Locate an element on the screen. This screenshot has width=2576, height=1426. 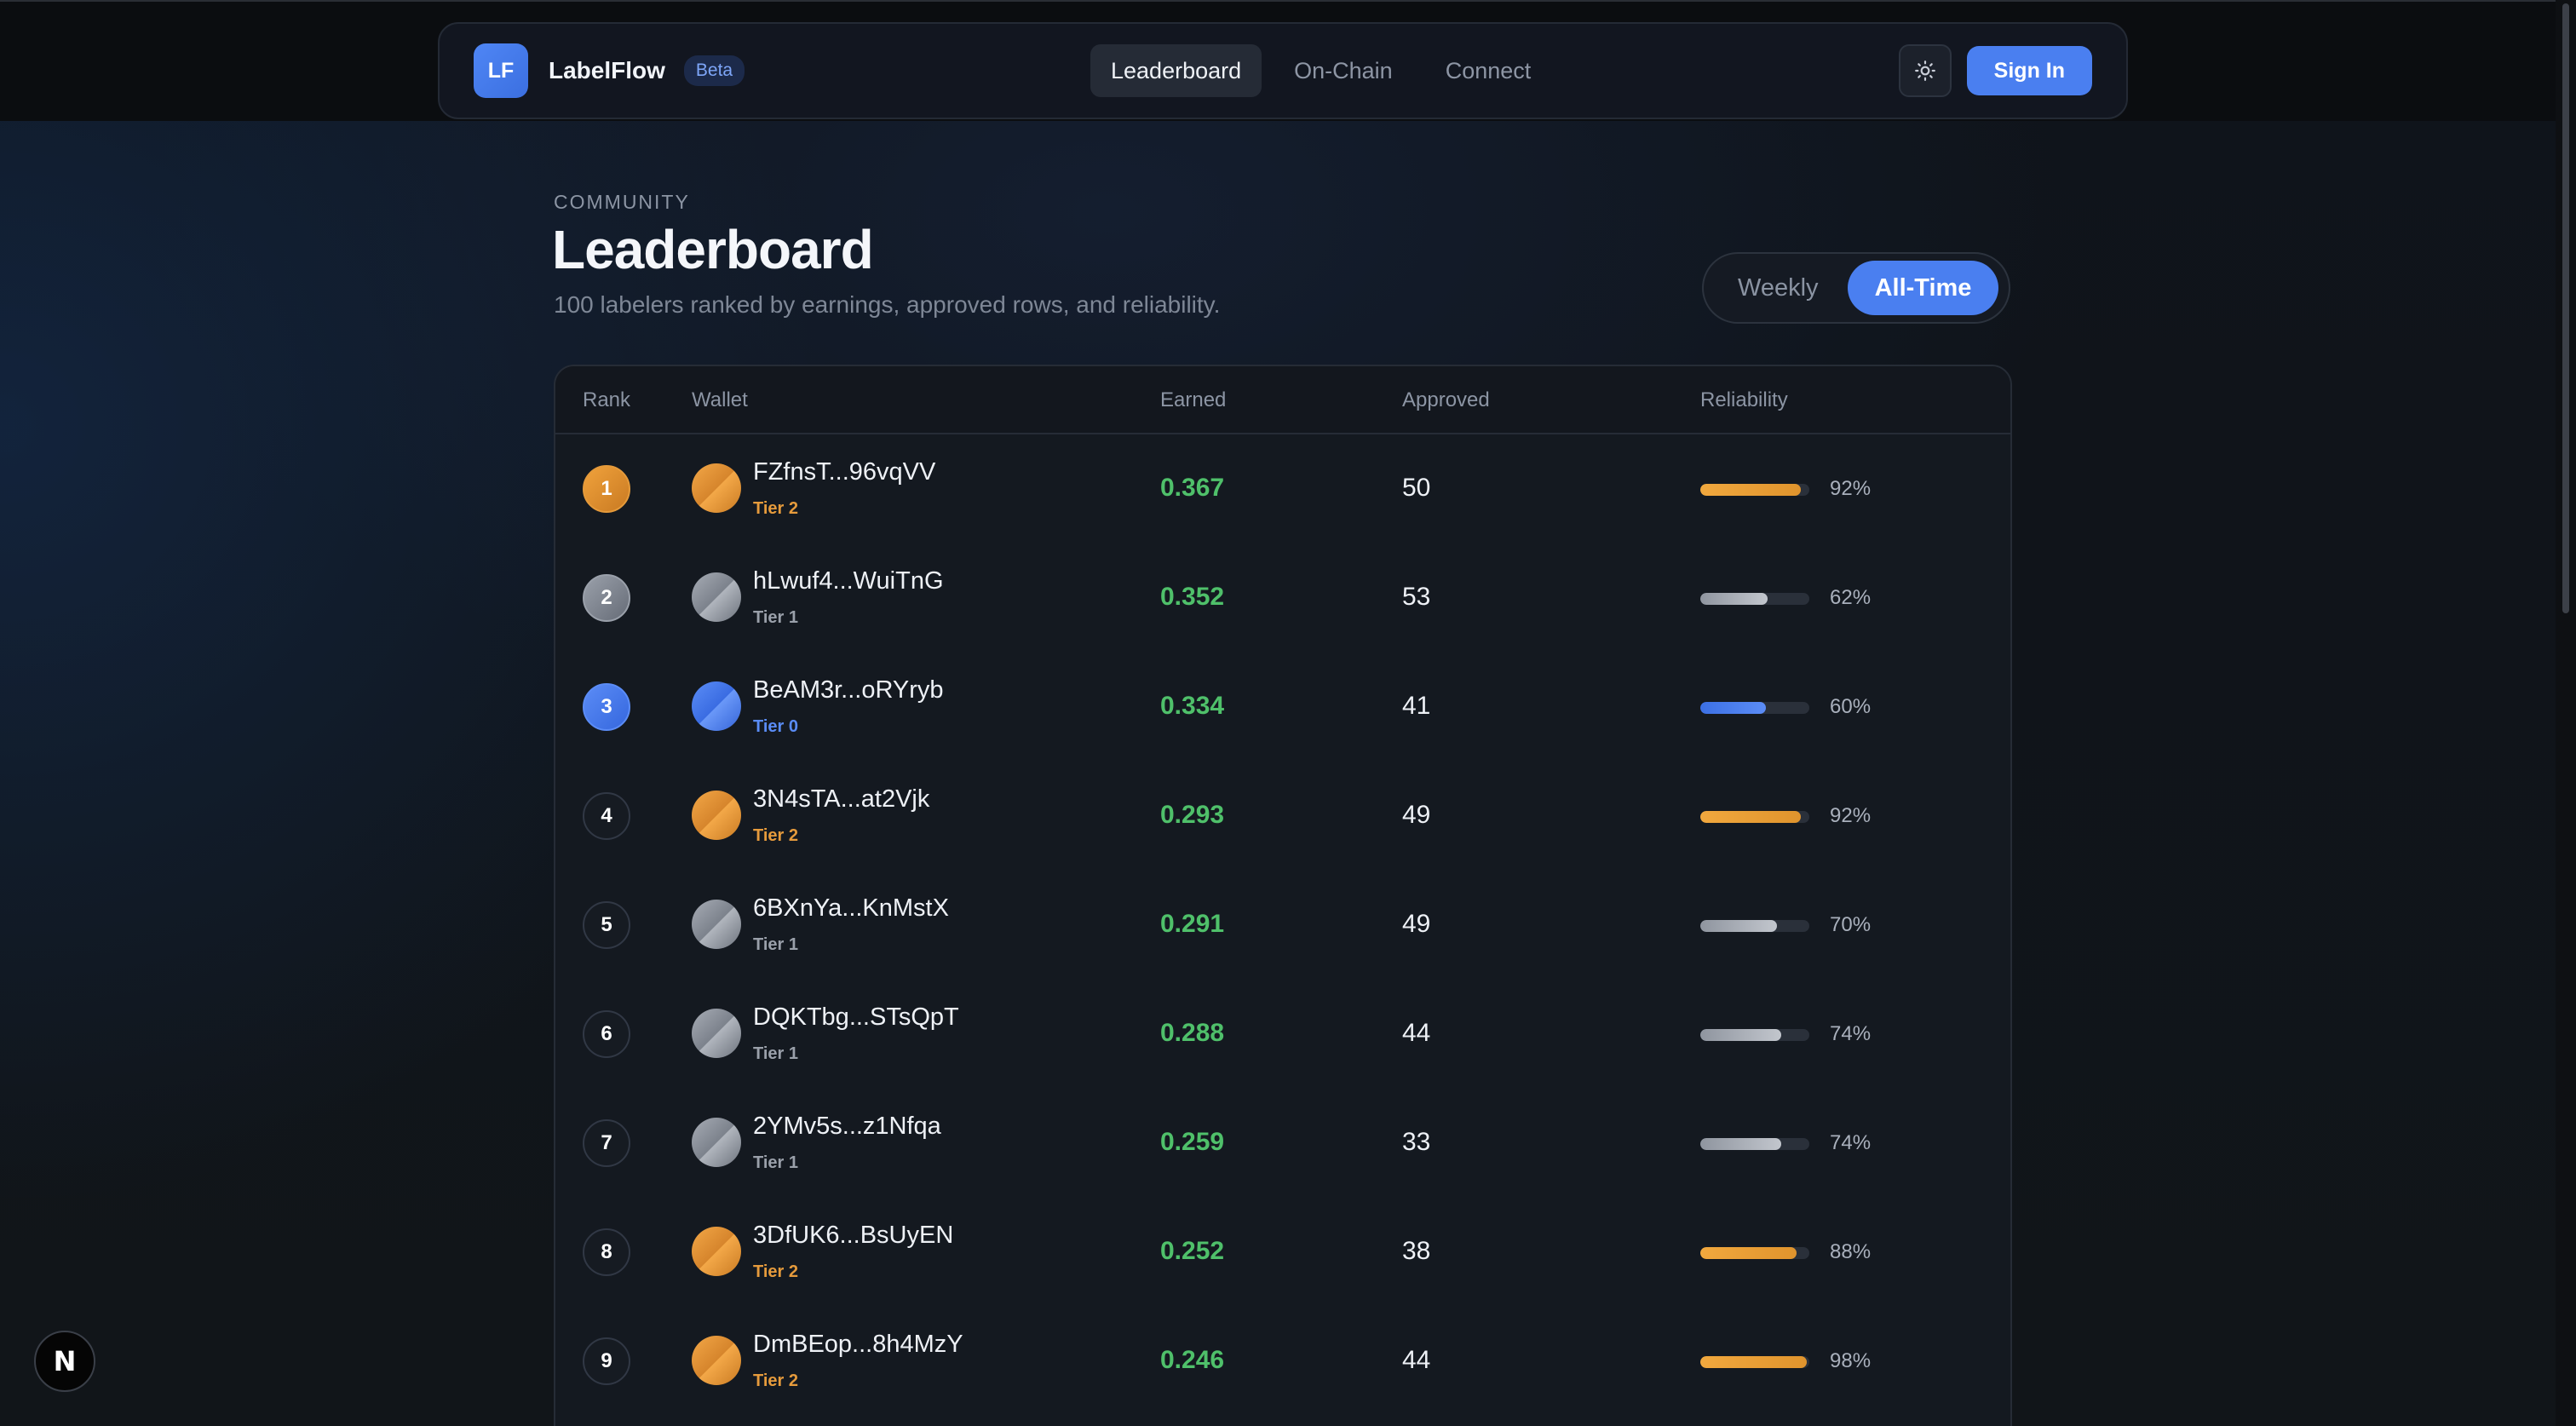
approved-value: 33 is located at coordinates (1417, 1142).